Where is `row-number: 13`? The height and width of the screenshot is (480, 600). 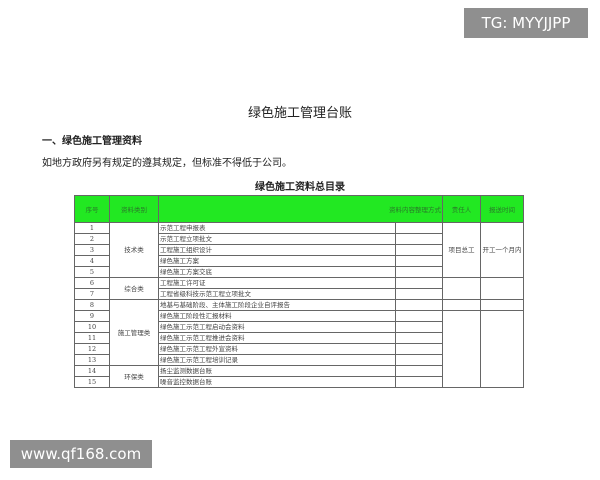 row-number: 13 is located at coordinates (92, 360).